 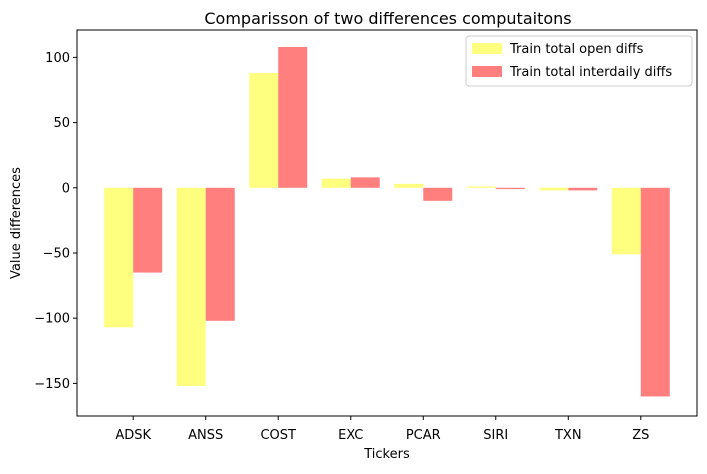 I want to click on x-tick-label-pcar: PCAR, so click(x=423, y=435).